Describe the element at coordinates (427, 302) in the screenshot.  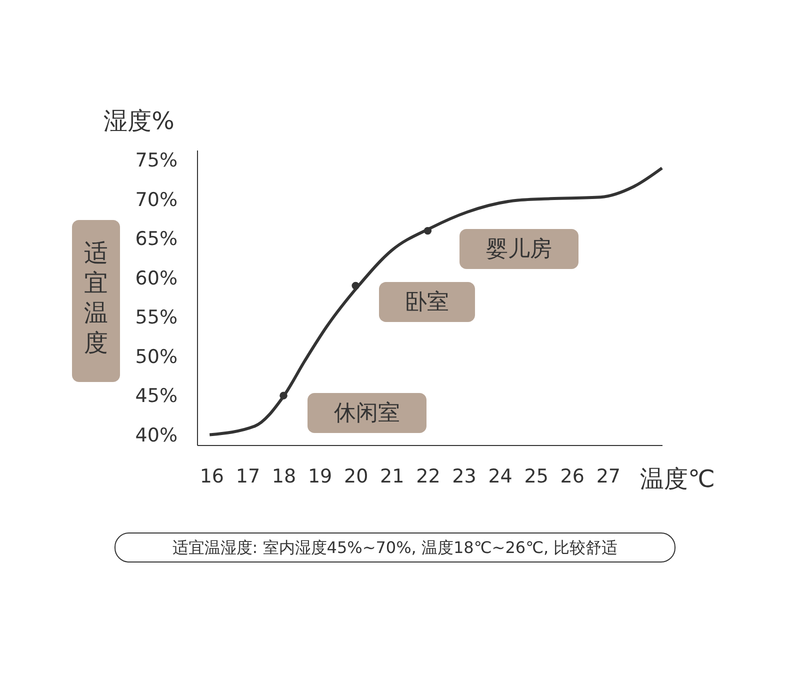
I see `annotation: 卧室` at that location.